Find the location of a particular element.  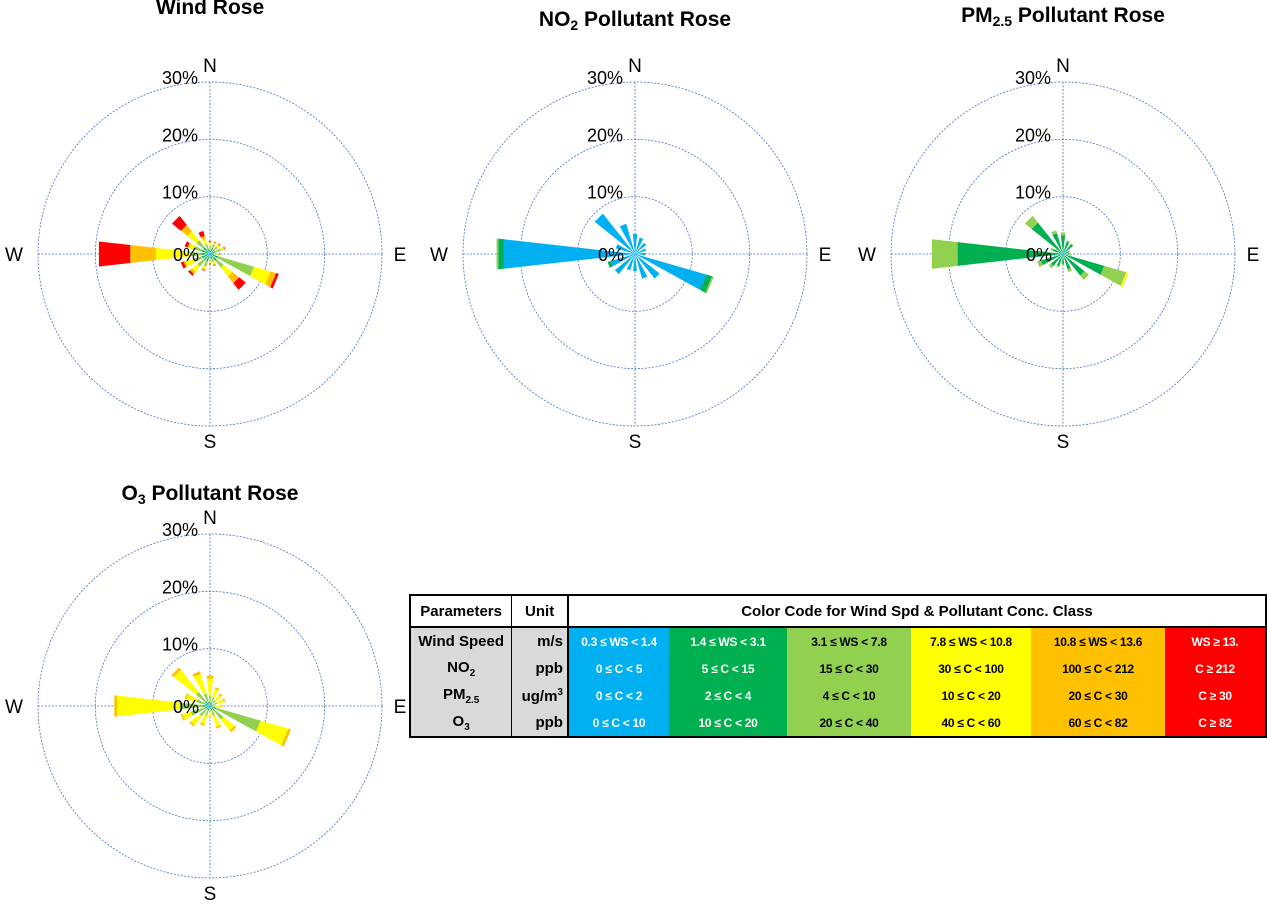

legend-parameter: PM2.5 is located at coordinates (461, 695).